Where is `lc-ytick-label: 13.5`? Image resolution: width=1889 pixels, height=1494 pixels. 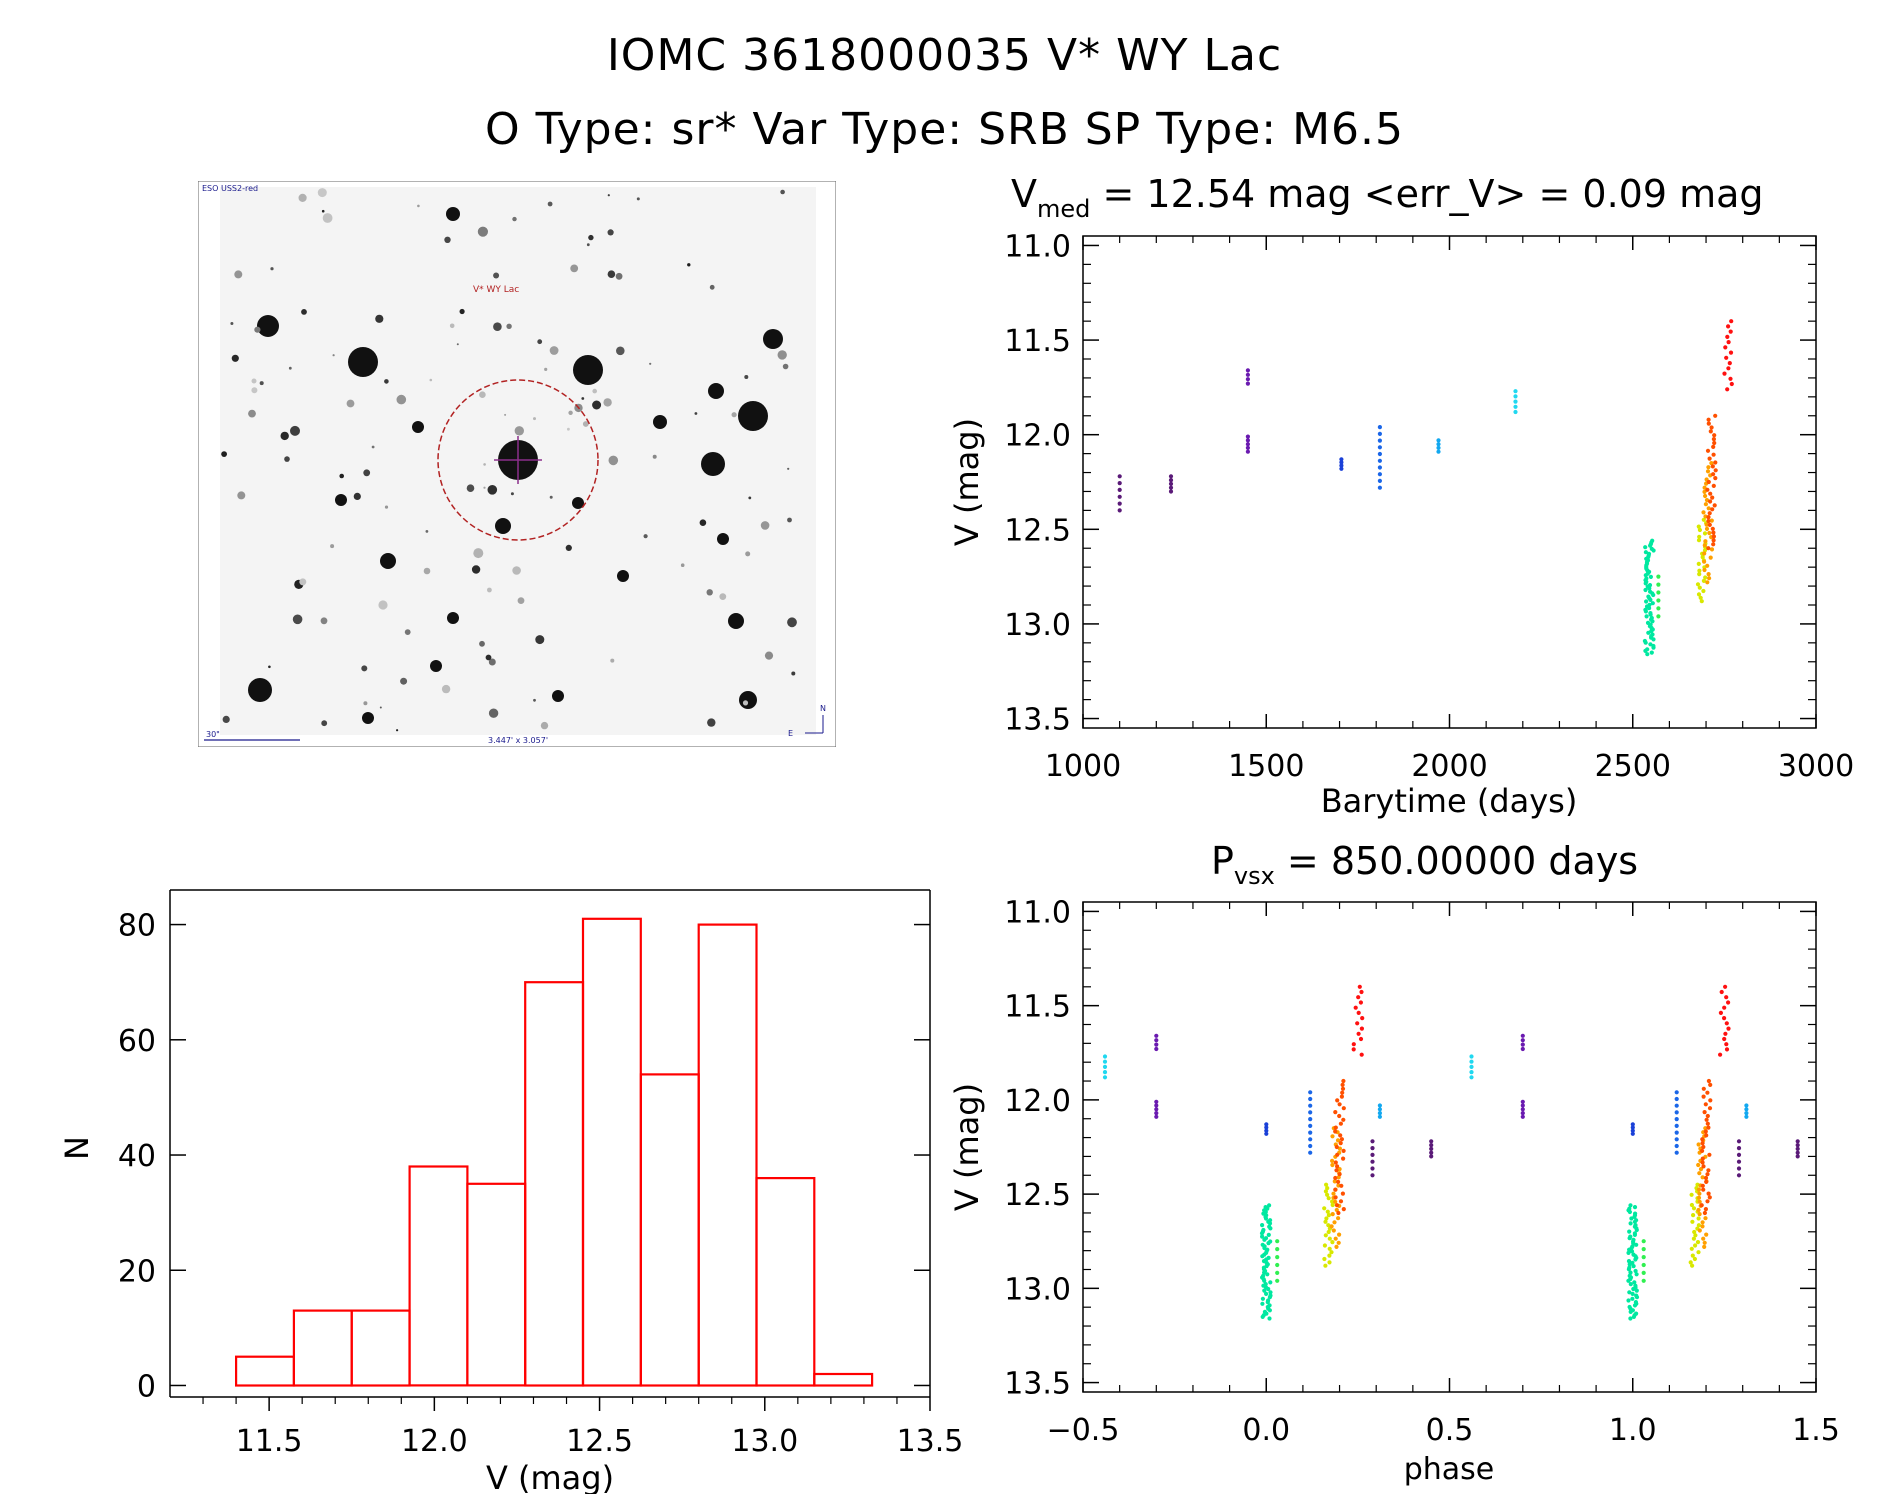
lc-ytick-label: 13.5 is located at coordinates (1037, 720).